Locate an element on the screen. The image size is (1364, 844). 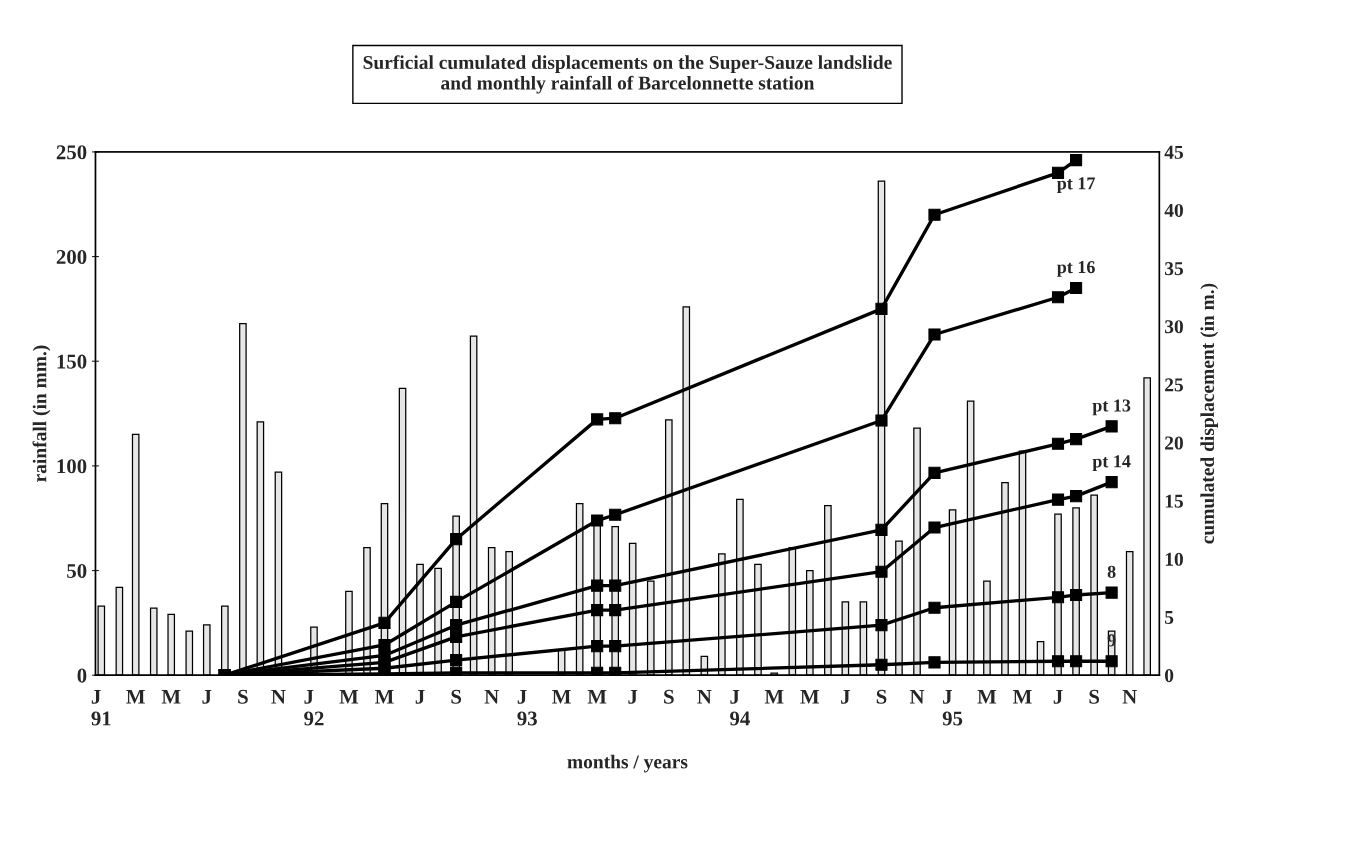
series-label: pt 13 is located at coordinates (1111, 407).